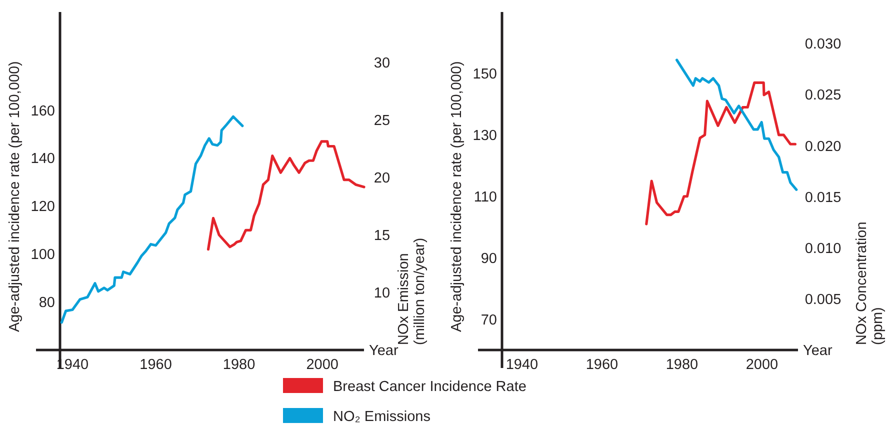  What do you see at coordinates (429, 387) in the screenshot?
I see `legend-label: Breast Cancer Incidence Rate` at bounding box center [429, 387].